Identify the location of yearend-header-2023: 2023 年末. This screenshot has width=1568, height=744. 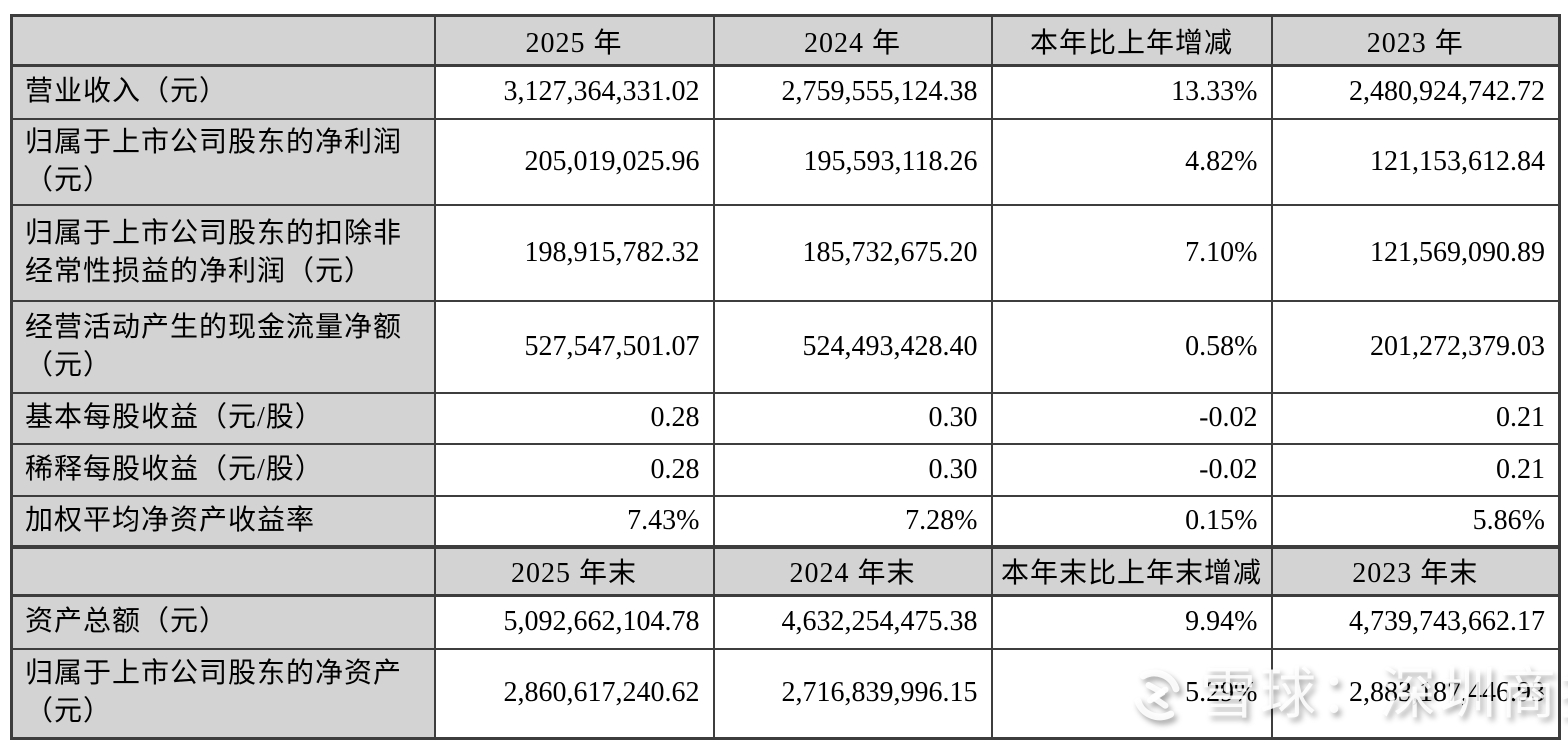
(1415, 570).